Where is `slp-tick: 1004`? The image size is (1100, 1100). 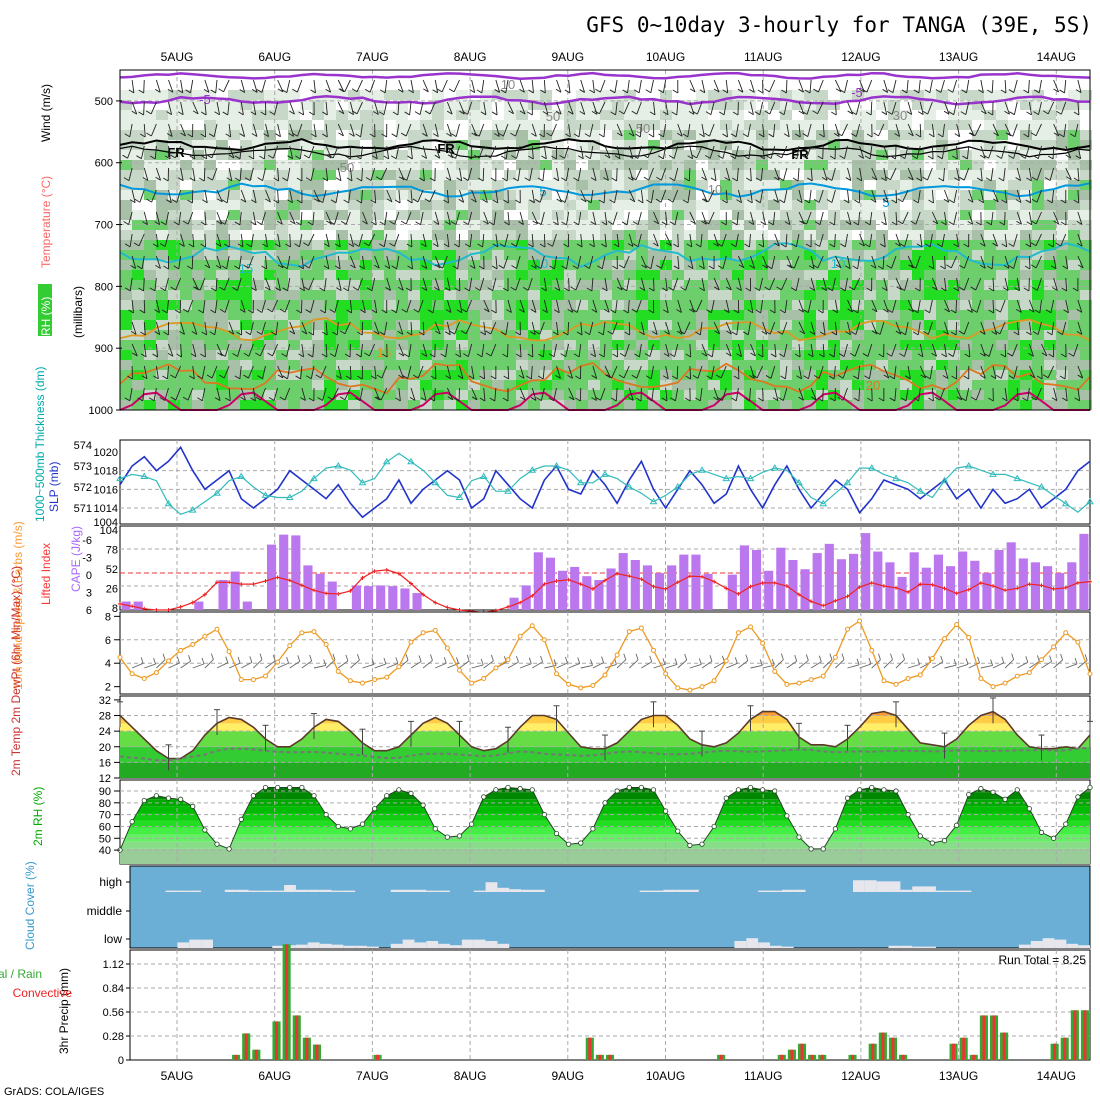 slp-tick: 1004 is located at coordinates (106, 523).